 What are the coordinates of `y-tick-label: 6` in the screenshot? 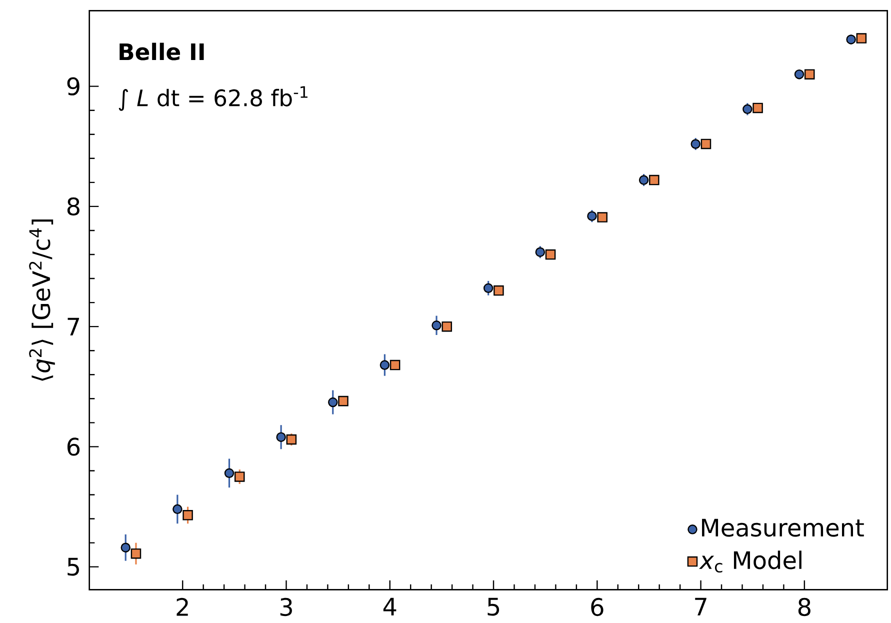 It's located at (73, 447).